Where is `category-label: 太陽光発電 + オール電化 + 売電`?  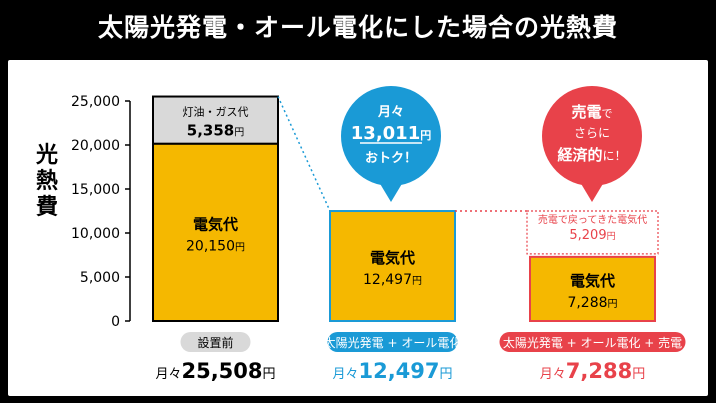 category-label: 太陽光発電 + オール電化 + 売電 is located at coordinates (592, 342).